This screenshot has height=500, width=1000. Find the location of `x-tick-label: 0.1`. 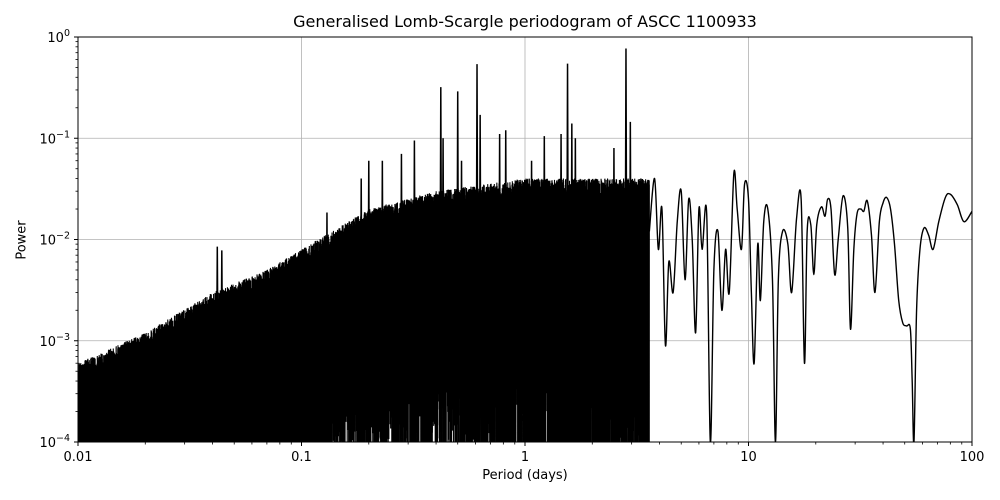

x-tick-label: 0.1 is located at coordinates (301, 457).